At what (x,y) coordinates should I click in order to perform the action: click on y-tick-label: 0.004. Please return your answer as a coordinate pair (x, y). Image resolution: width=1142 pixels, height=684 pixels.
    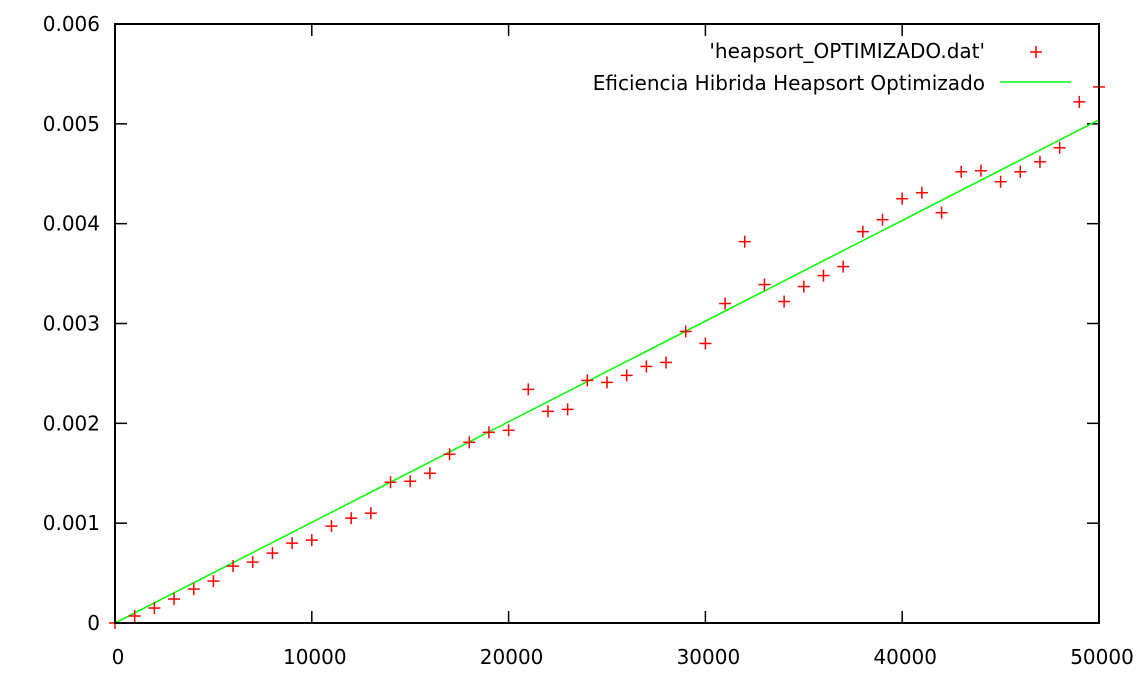
    Looking at the image, I should click on (71, 224).